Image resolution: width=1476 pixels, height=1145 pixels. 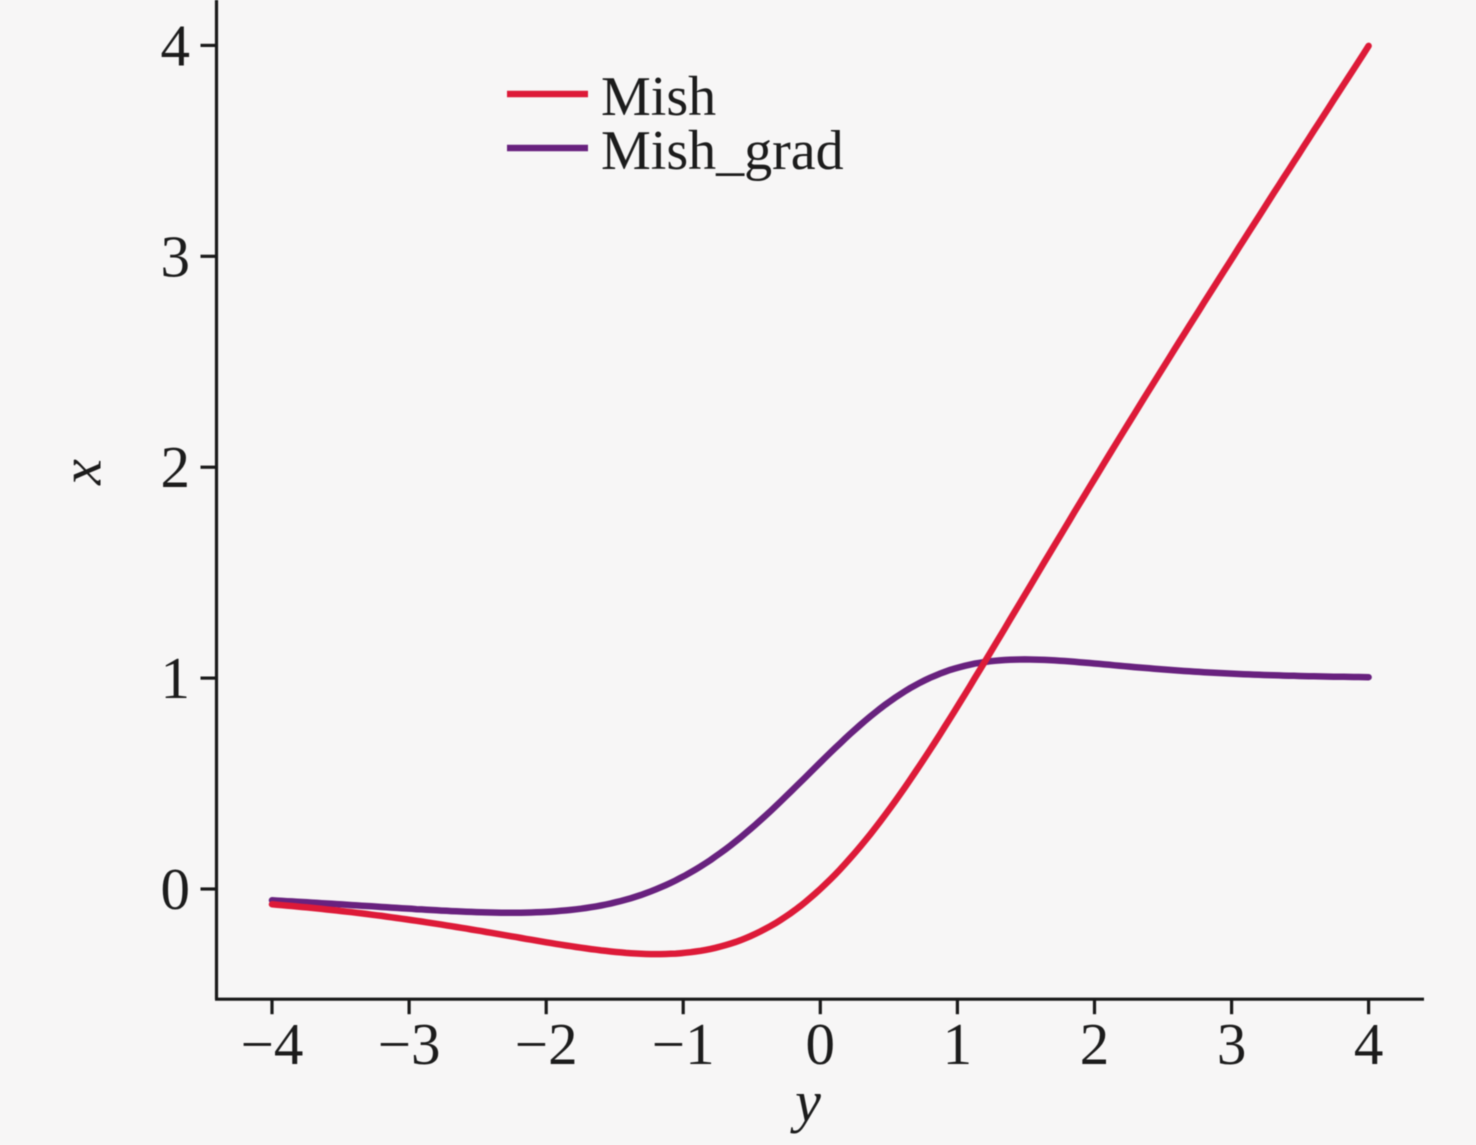 I want to click on svg-text: −3, so click(x=409, y=1044).